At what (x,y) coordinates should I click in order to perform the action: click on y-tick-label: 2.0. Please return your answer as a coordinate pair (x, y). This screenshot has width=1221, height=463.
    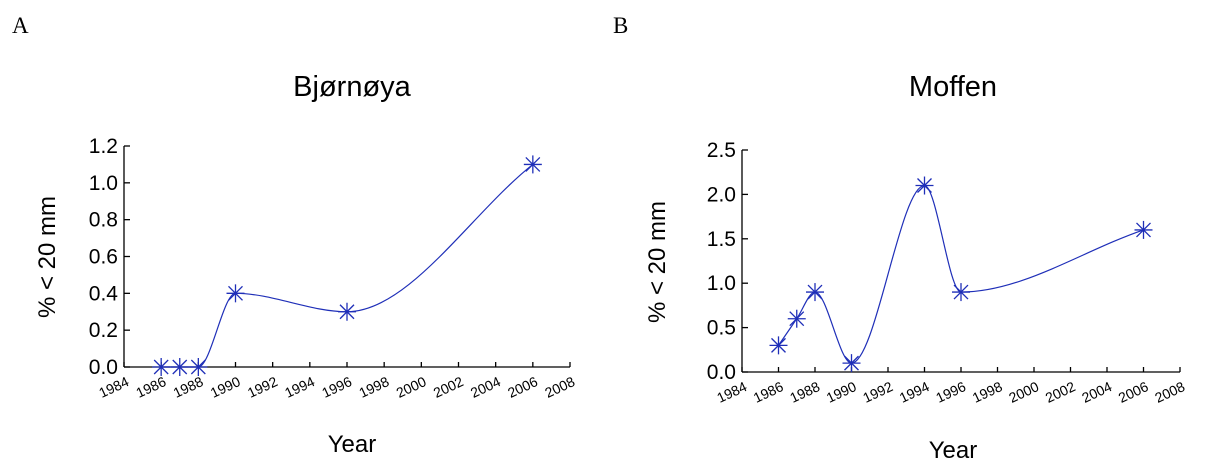
    Looking at the image, I should click on (721, 194).